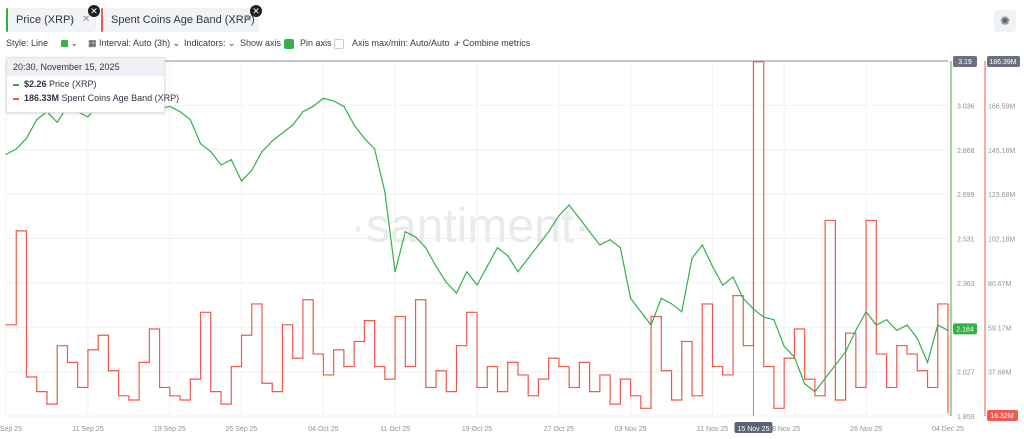 The image size is (1024, 439). What do you see at coordinates (966, 195) in the screenshot?
I see `y-left-tick-label: 2.699` at bounding box center [966, 195].